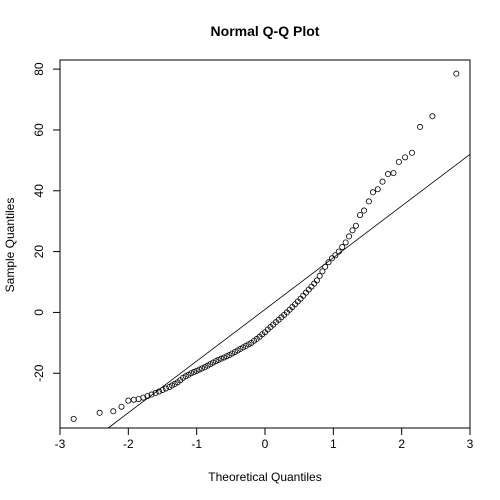  What do you see at coordinates (264, 477) in the screenshot?
I see `x-axis-label: Theoretical Quantiles` at bounding box center [264, 477].